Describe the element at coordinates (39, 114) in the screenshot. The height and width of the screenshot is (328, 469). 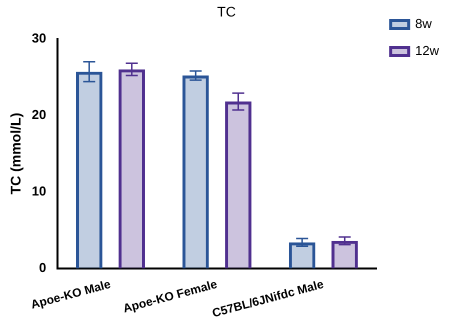
I see `y-tick-label: 20` at that location.